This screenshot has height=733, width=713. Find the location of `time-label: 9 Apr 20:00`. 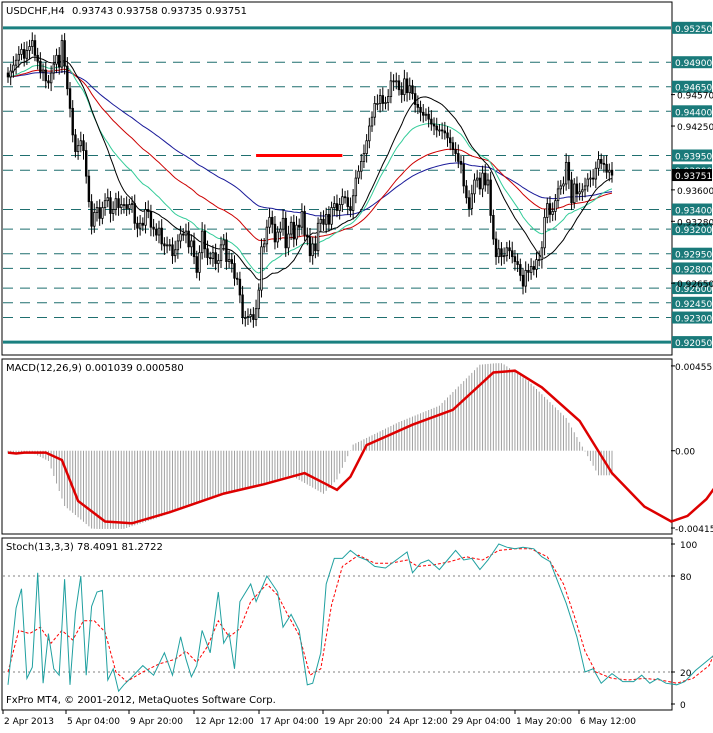

time-label: 9 Apr 20:00 is located at coordinates (156, 722).